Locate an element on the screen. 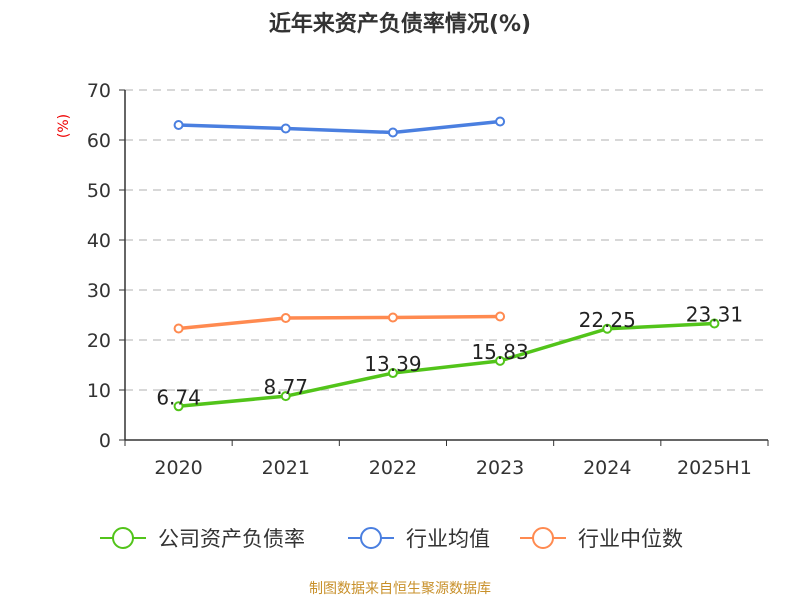 The image size is (800, 600). legend-label: 行业均值 is located at coordinates (448, 539).